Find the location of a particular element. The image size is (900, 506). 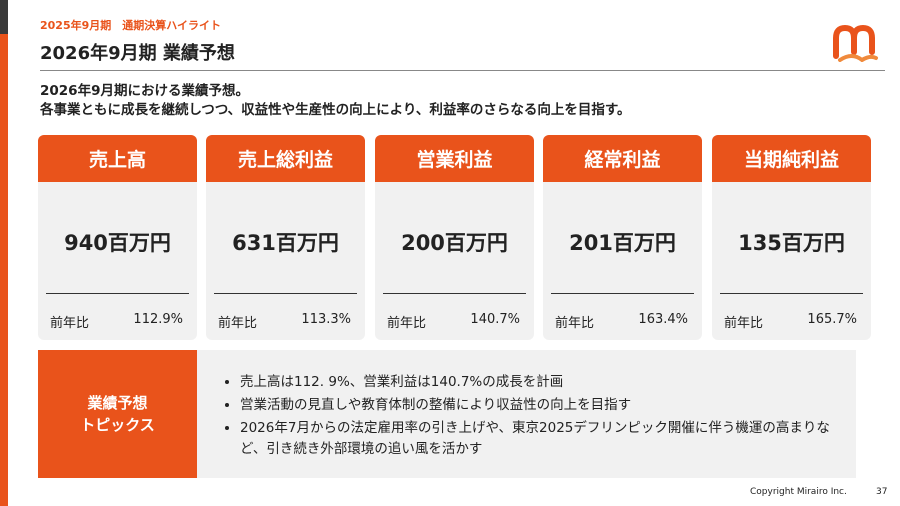

card-value: 201百万円 is located at coordinates (622, 243).